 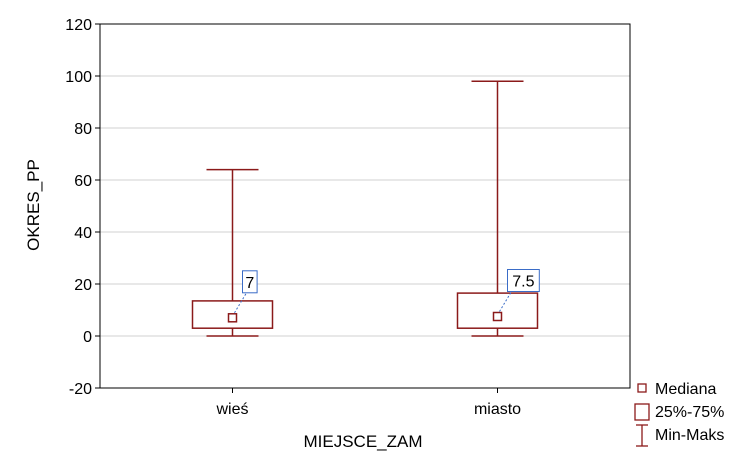 I want to click on y-tick-label: 80, so click(x=83, y=129).